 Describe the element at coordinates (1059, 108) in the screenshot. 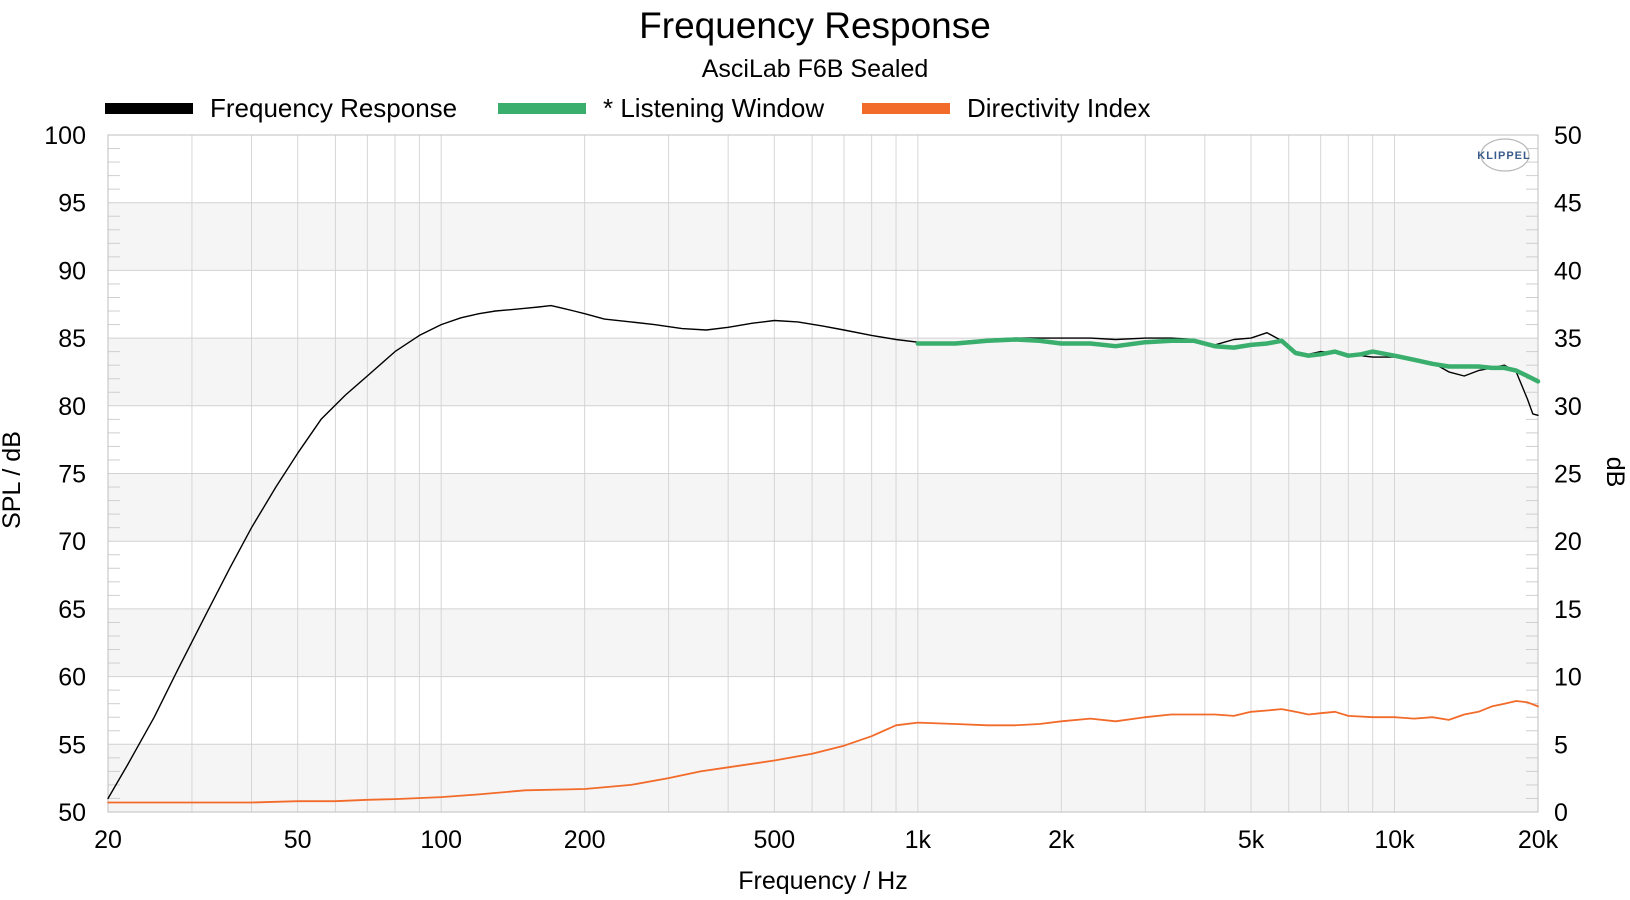

I see `legend-label-directivity-index: Directivity Index` at that location.